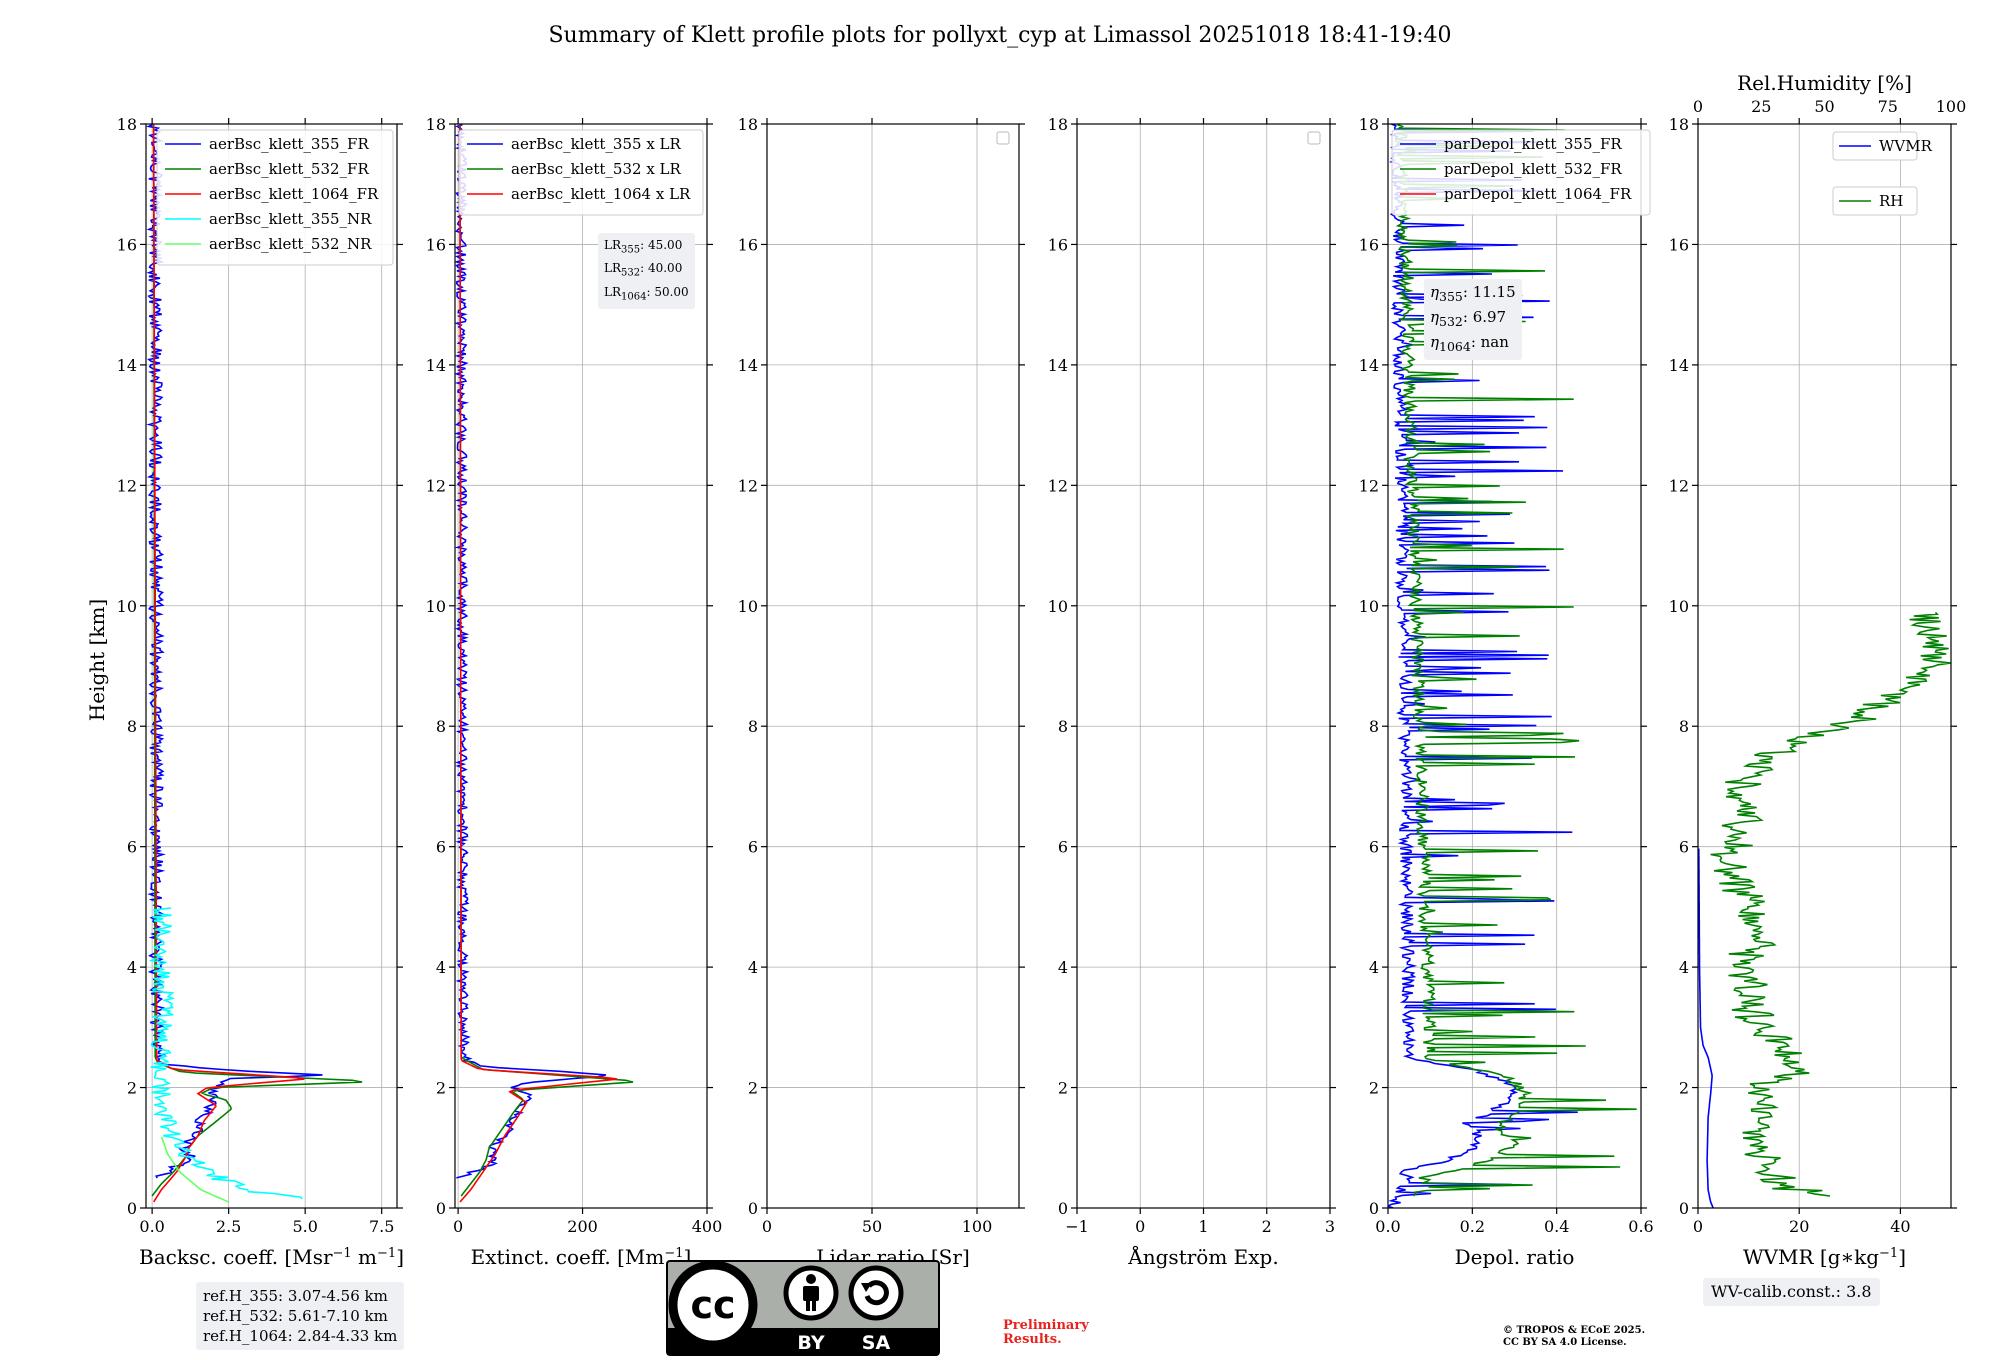 The height and width of the screenshot is (1360, 2000). What do you see at coordinates (1824, 83) in the screenshot?
I see `top-axis-label: Rel.Humidity [%]` at bounding box center [1824, 83].